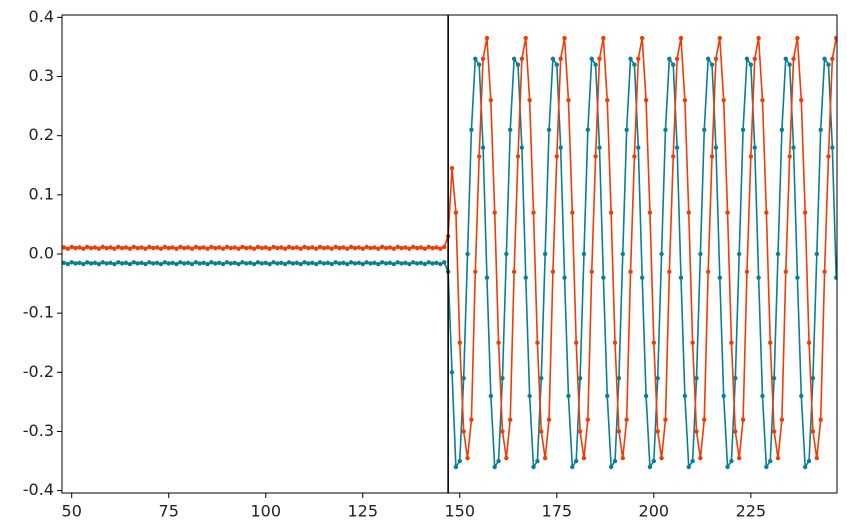 This screenshot has width=847, height=532. What do you see at coordinates (38, 312) in the screenshot?
I see `y-tick-label: -0.1` at bounding box center [38, 312].